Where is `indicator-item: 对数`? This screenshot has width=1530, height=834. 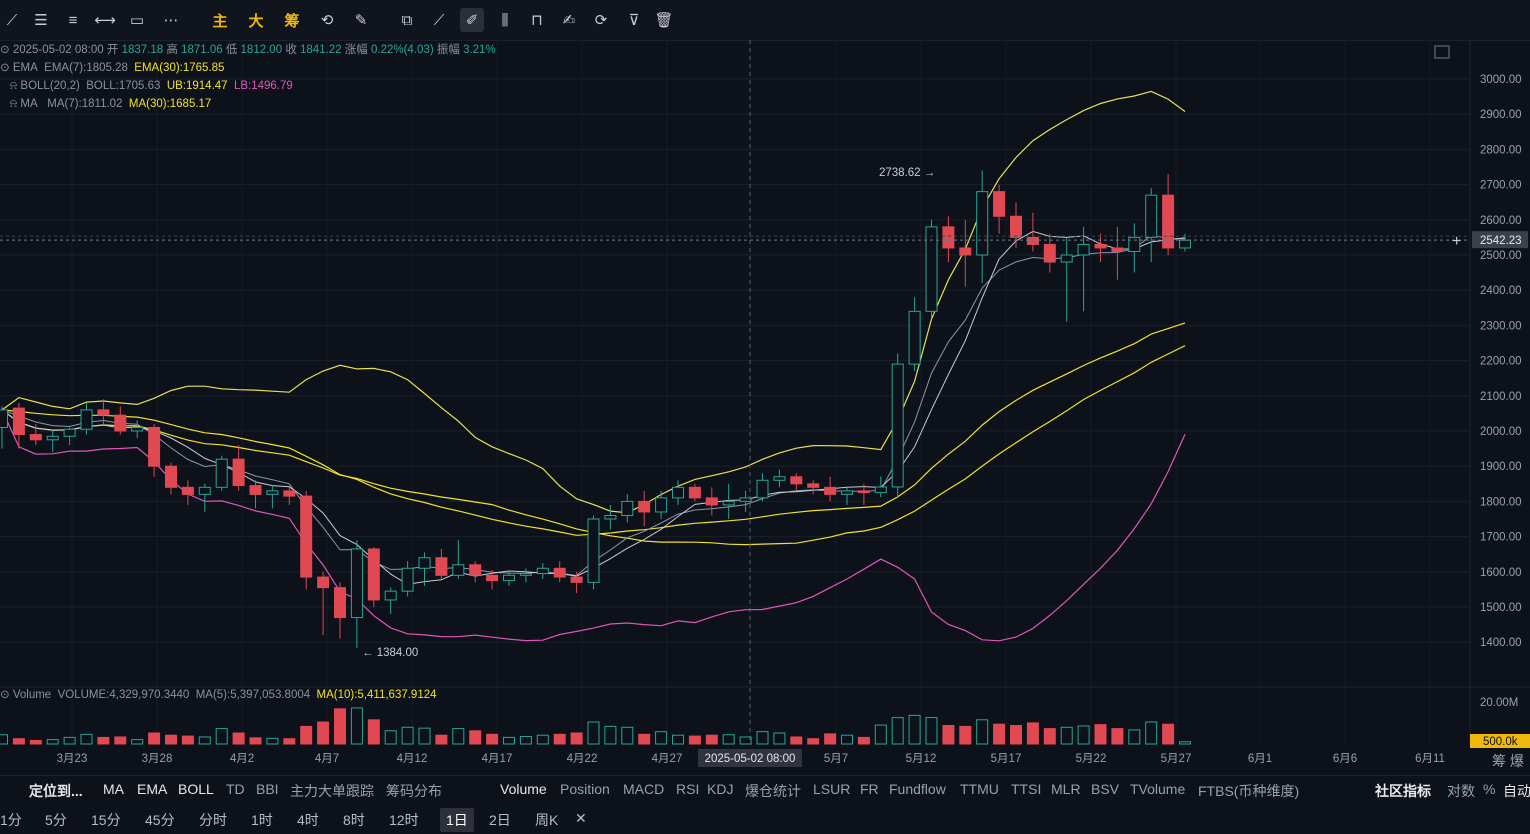 indicator-item: 对数 is located at coordinates (1461, 791).